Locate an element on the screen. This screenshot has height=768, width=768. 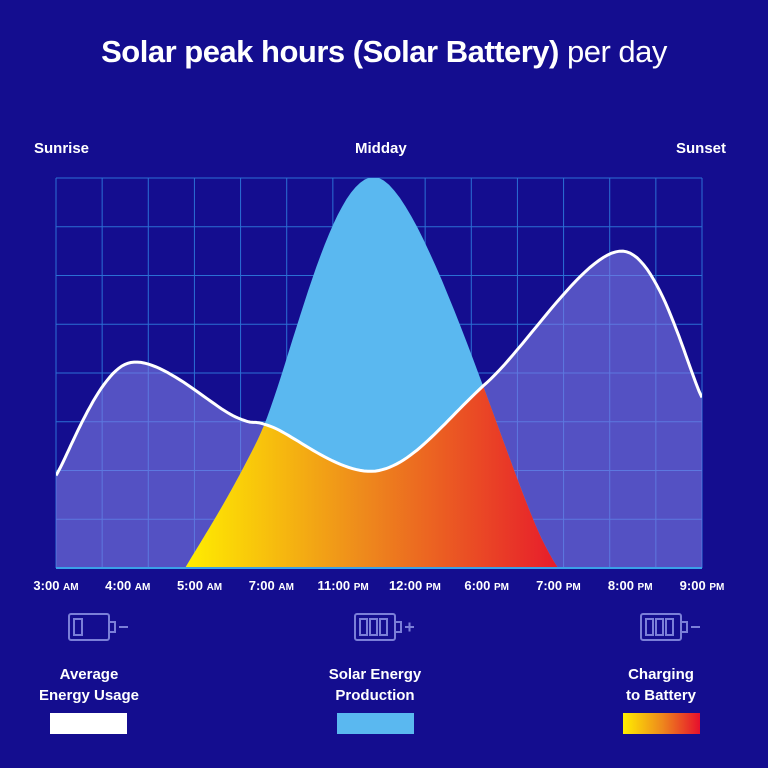
legend-usage-line1: Average is located at coordinates (89, 674).